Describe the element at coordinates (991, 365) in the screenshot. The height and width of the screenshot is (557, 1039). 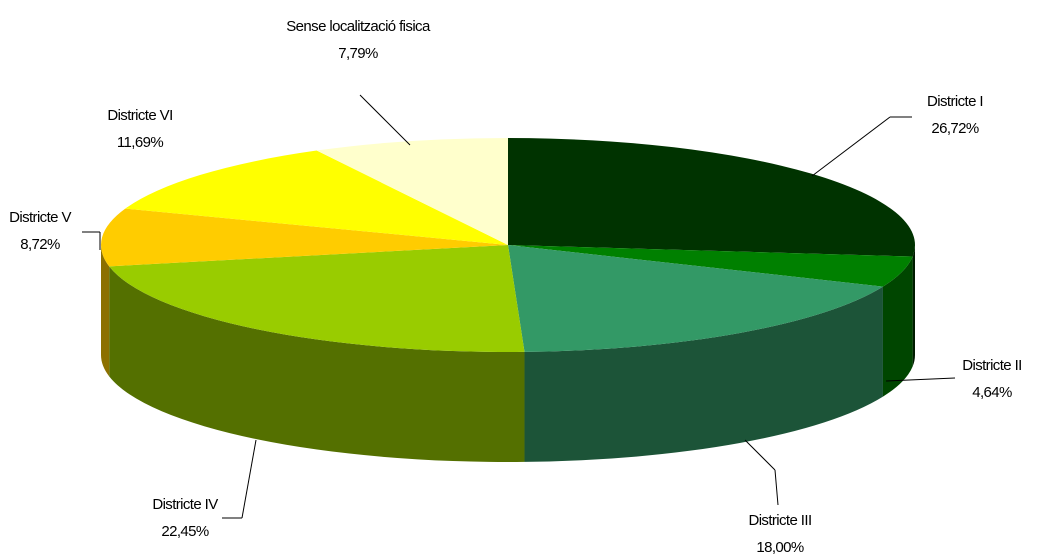
I see `slice-label: Districte II` at that location.